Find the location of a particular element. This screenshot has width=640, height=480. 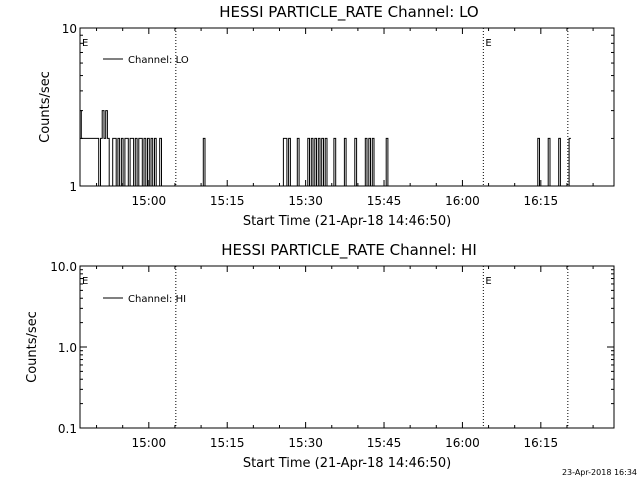

lo-data-series is located at coordinates (325, 148).